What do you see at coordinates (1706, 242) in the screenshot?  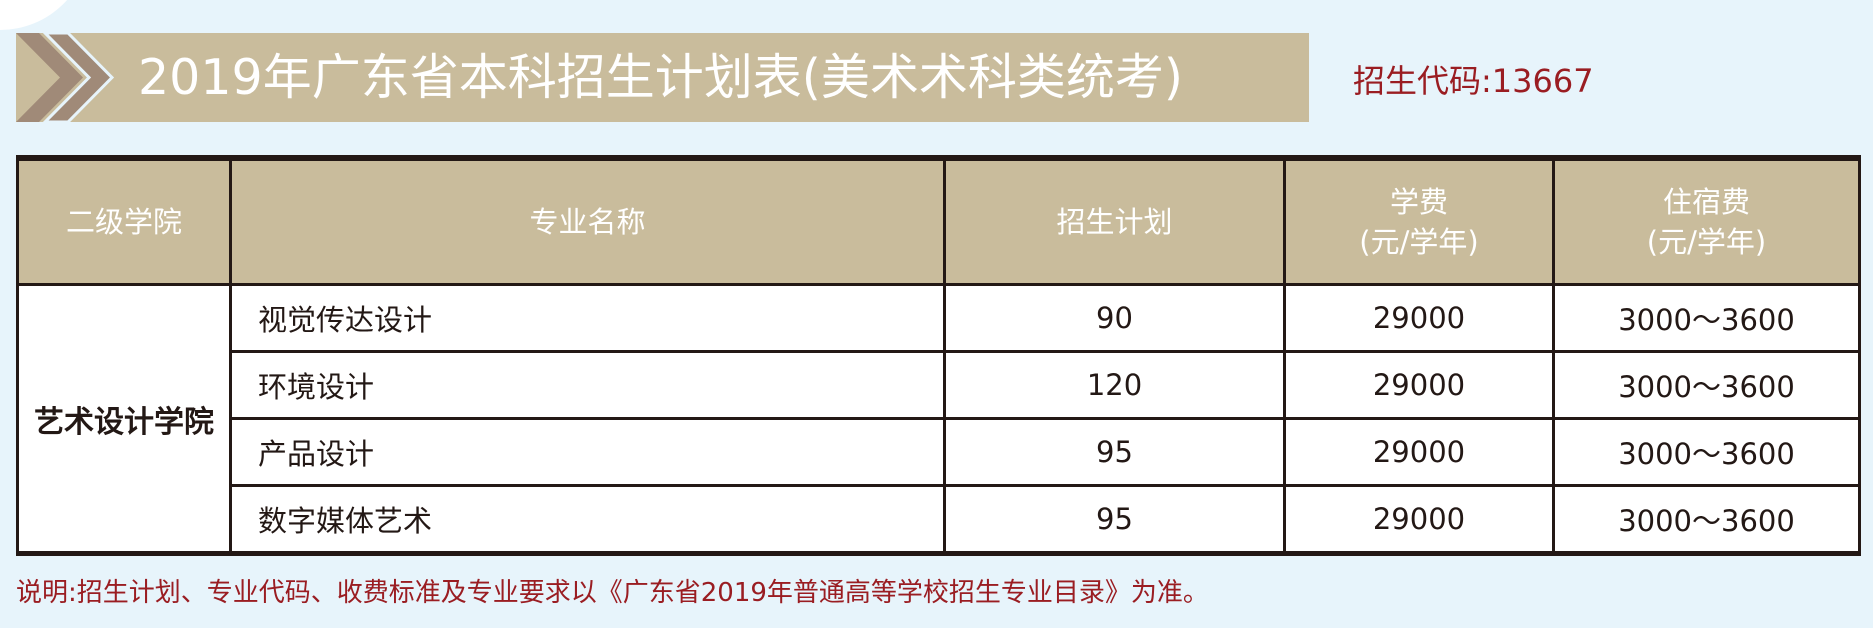 I see `col-dorm-unit: (元/学年)` at bounding box center [1706, 242].